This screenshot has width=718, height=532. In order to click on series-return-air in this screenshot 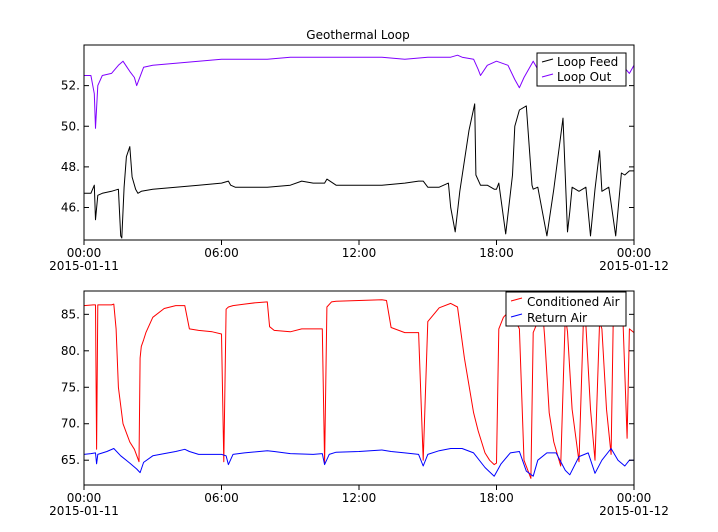, I will do `click(358, 462)`.